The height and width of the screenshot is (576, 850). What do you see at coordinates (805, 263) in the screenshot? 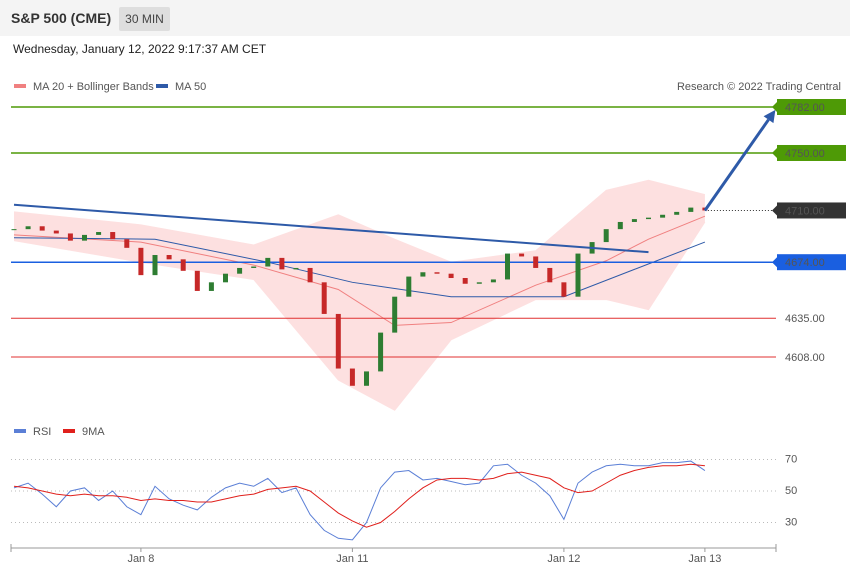
I see `level-label: 4674.00` at bounding box center [805, 263].